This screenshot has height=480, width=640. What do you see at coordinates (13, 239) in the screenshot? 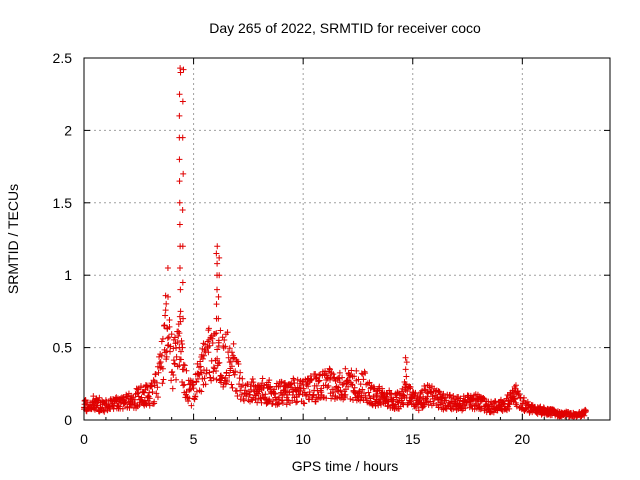
I see `y-axis-label: SRMTID / TECUs` at bounding box center [13, 239].